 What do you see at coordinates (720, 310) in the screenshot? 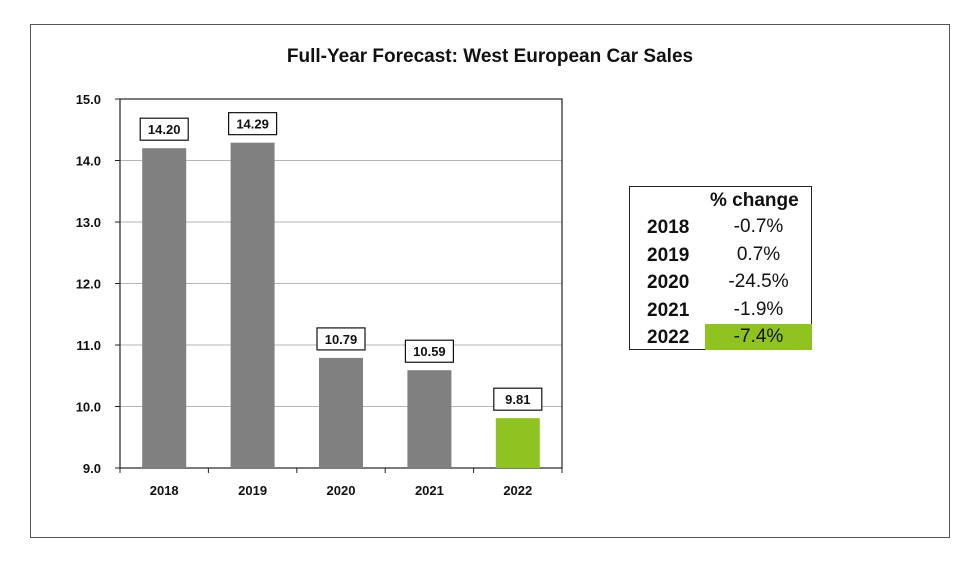
I see `table-row: 2021 -1.9%` at bounding box center [720, 310].